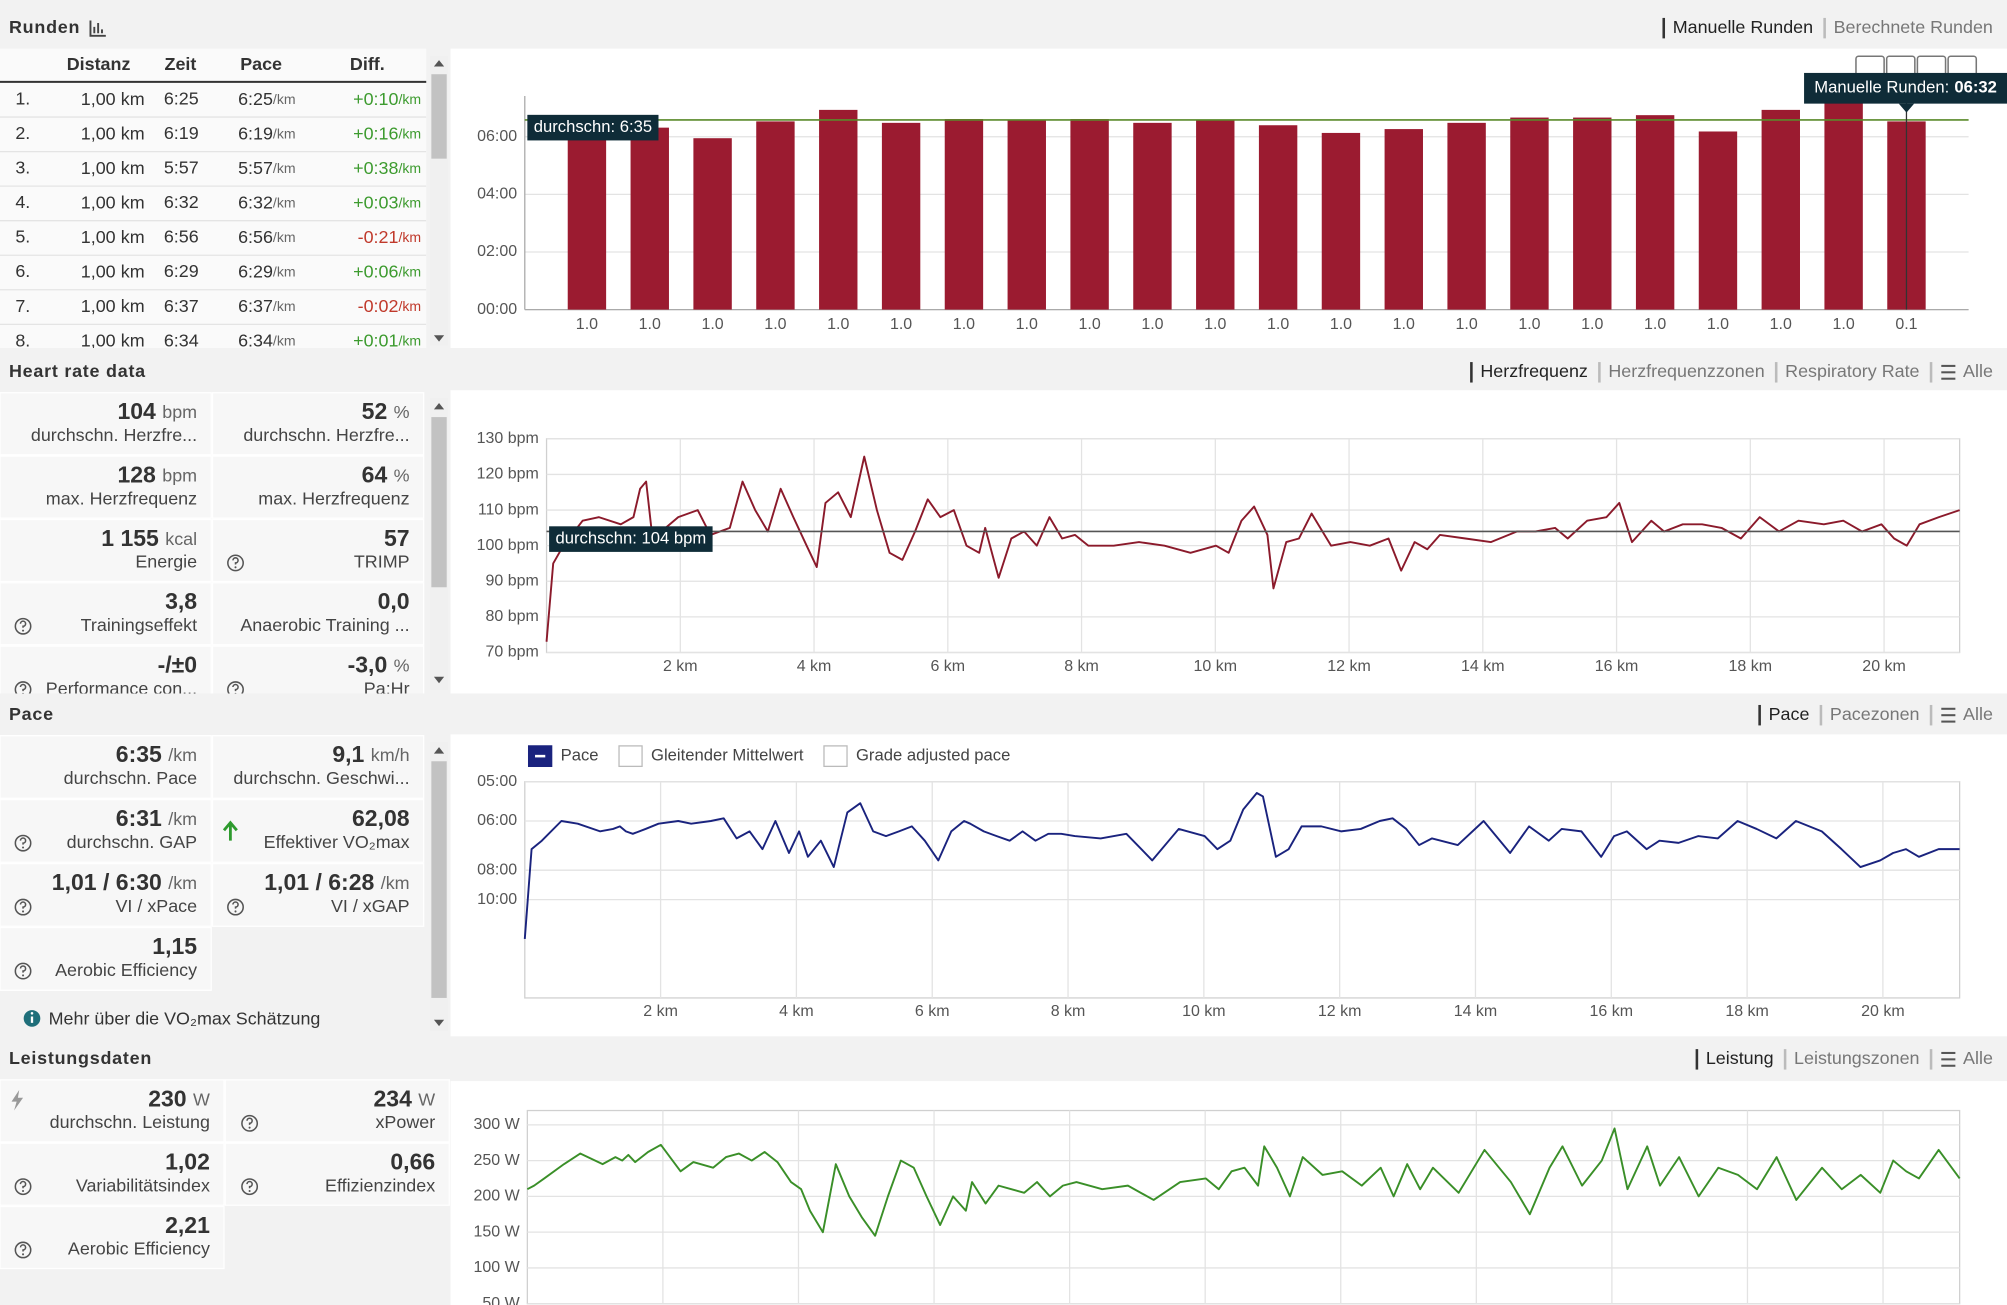 The image size is (2007, 1305). I want to click on column-header: Distanz, so click(99, 64).